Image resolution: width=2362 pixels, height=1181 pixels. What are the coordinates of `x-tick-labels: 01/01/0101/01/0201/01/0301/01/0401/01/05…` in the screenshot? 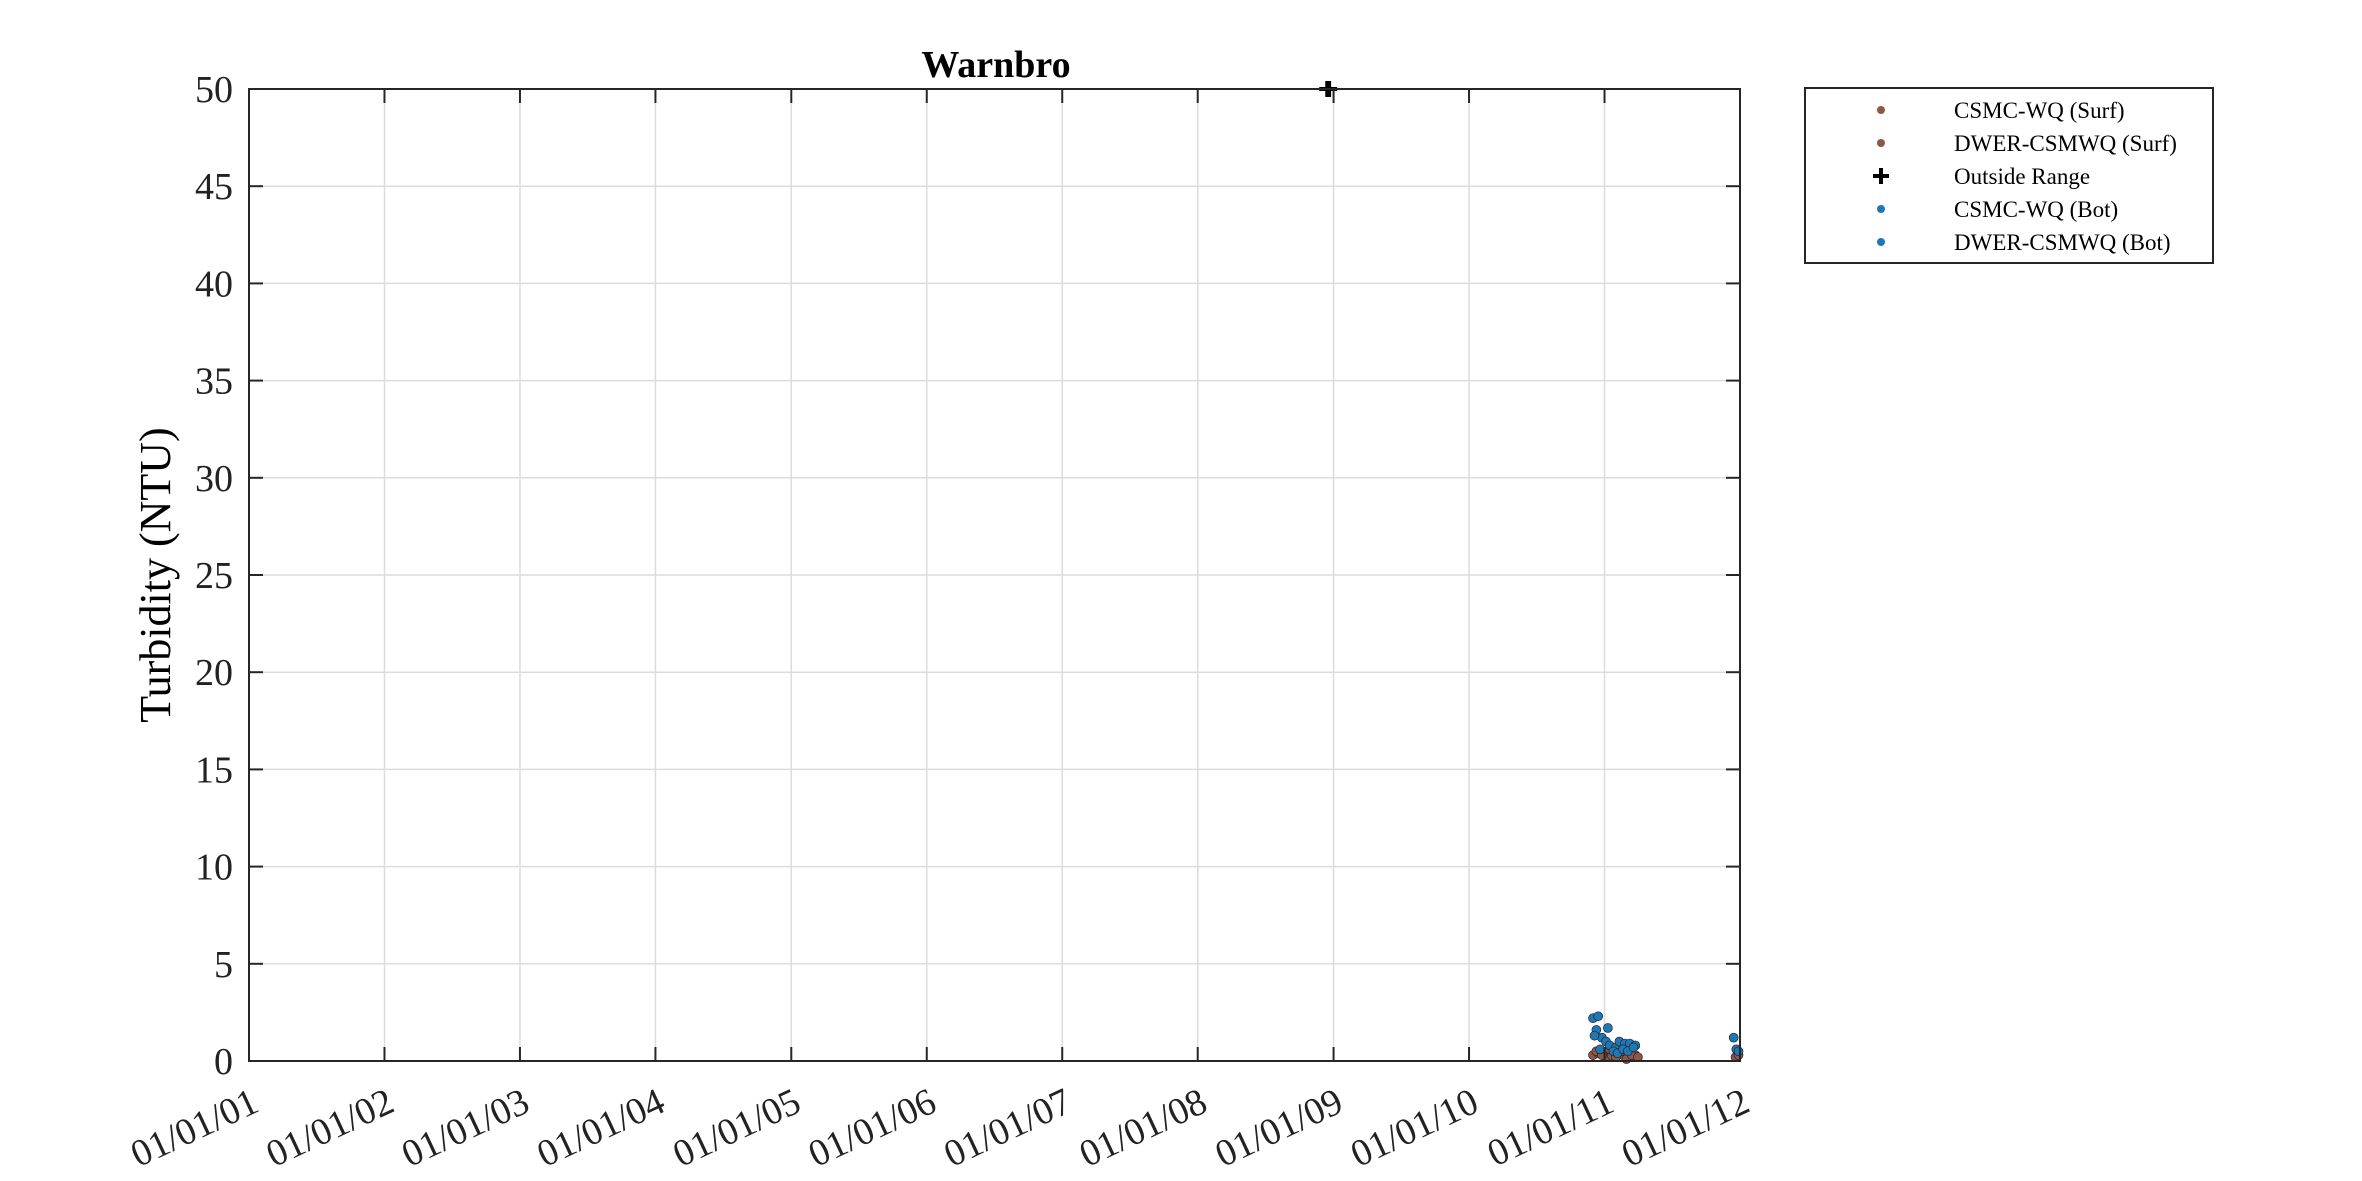 It's located at (939, 1127).